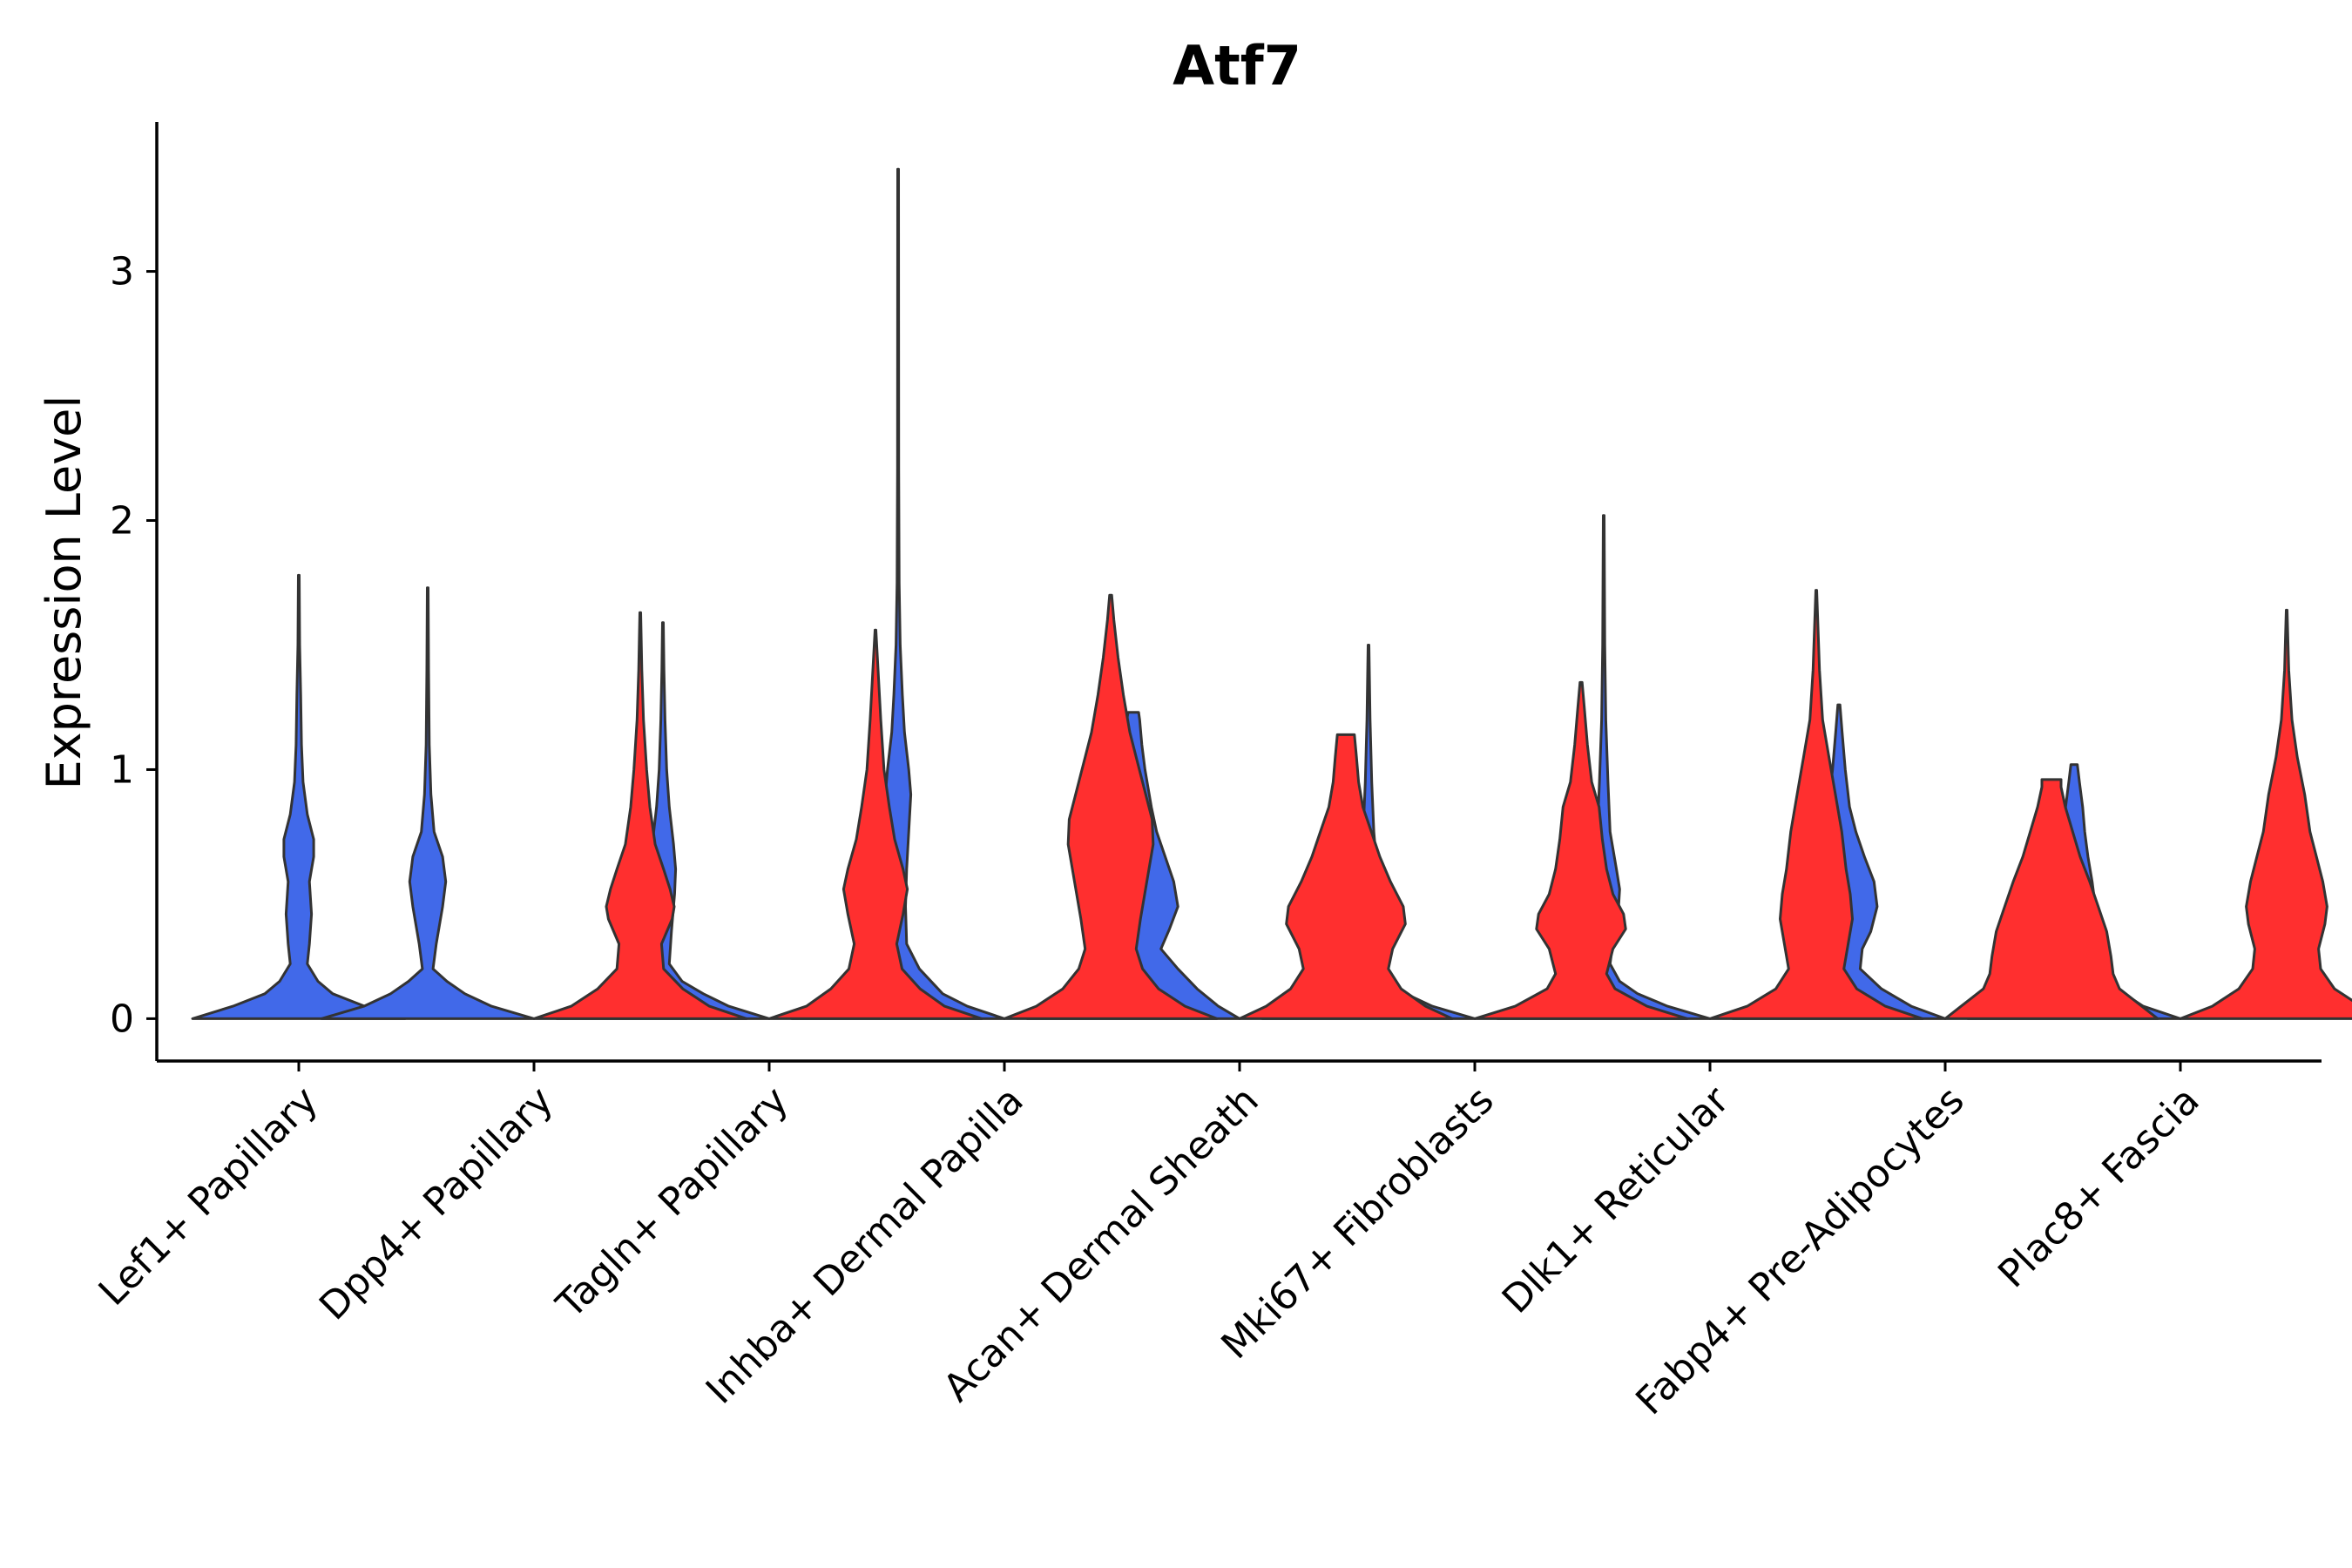 The width and height of the screenshot is (2352, 1568). What do you see at coordinates (122, 769) in the screenshot?
I see `y-tick-label: 1` at bounding box center [122, 769].